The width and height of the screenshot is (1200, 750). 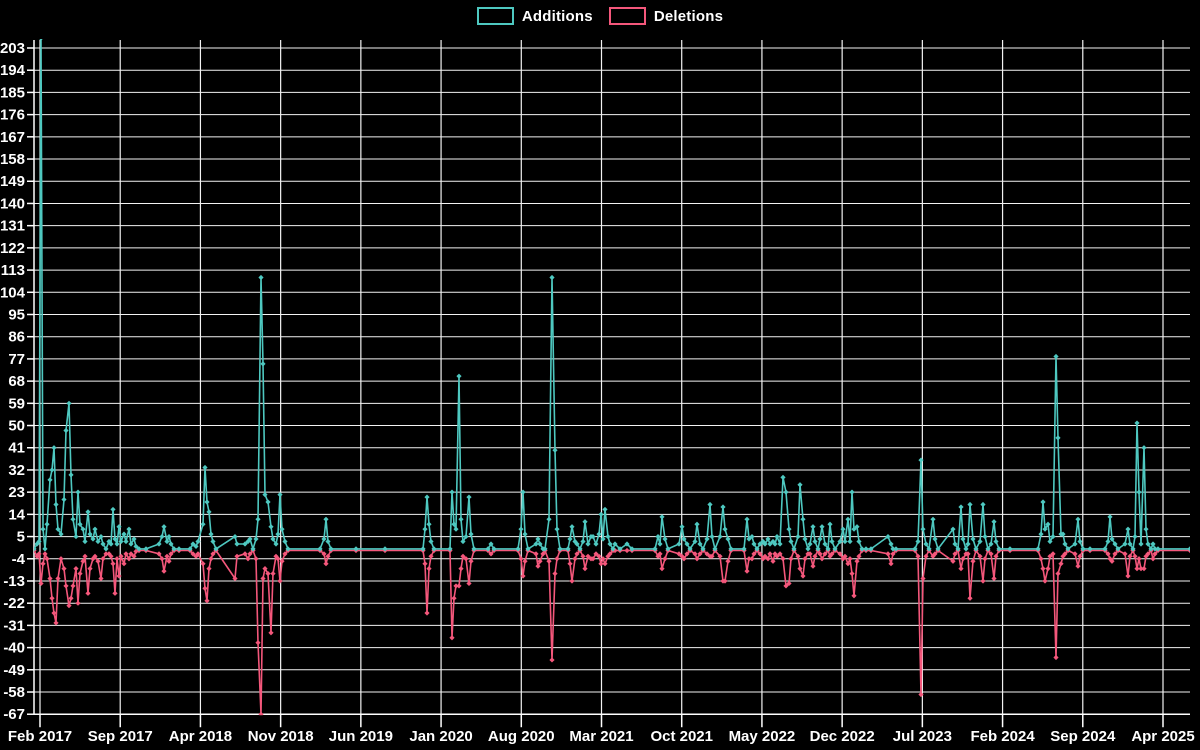 I want to click on x-axis-tick-label: Nov 2018, so click(x=281, y=736).